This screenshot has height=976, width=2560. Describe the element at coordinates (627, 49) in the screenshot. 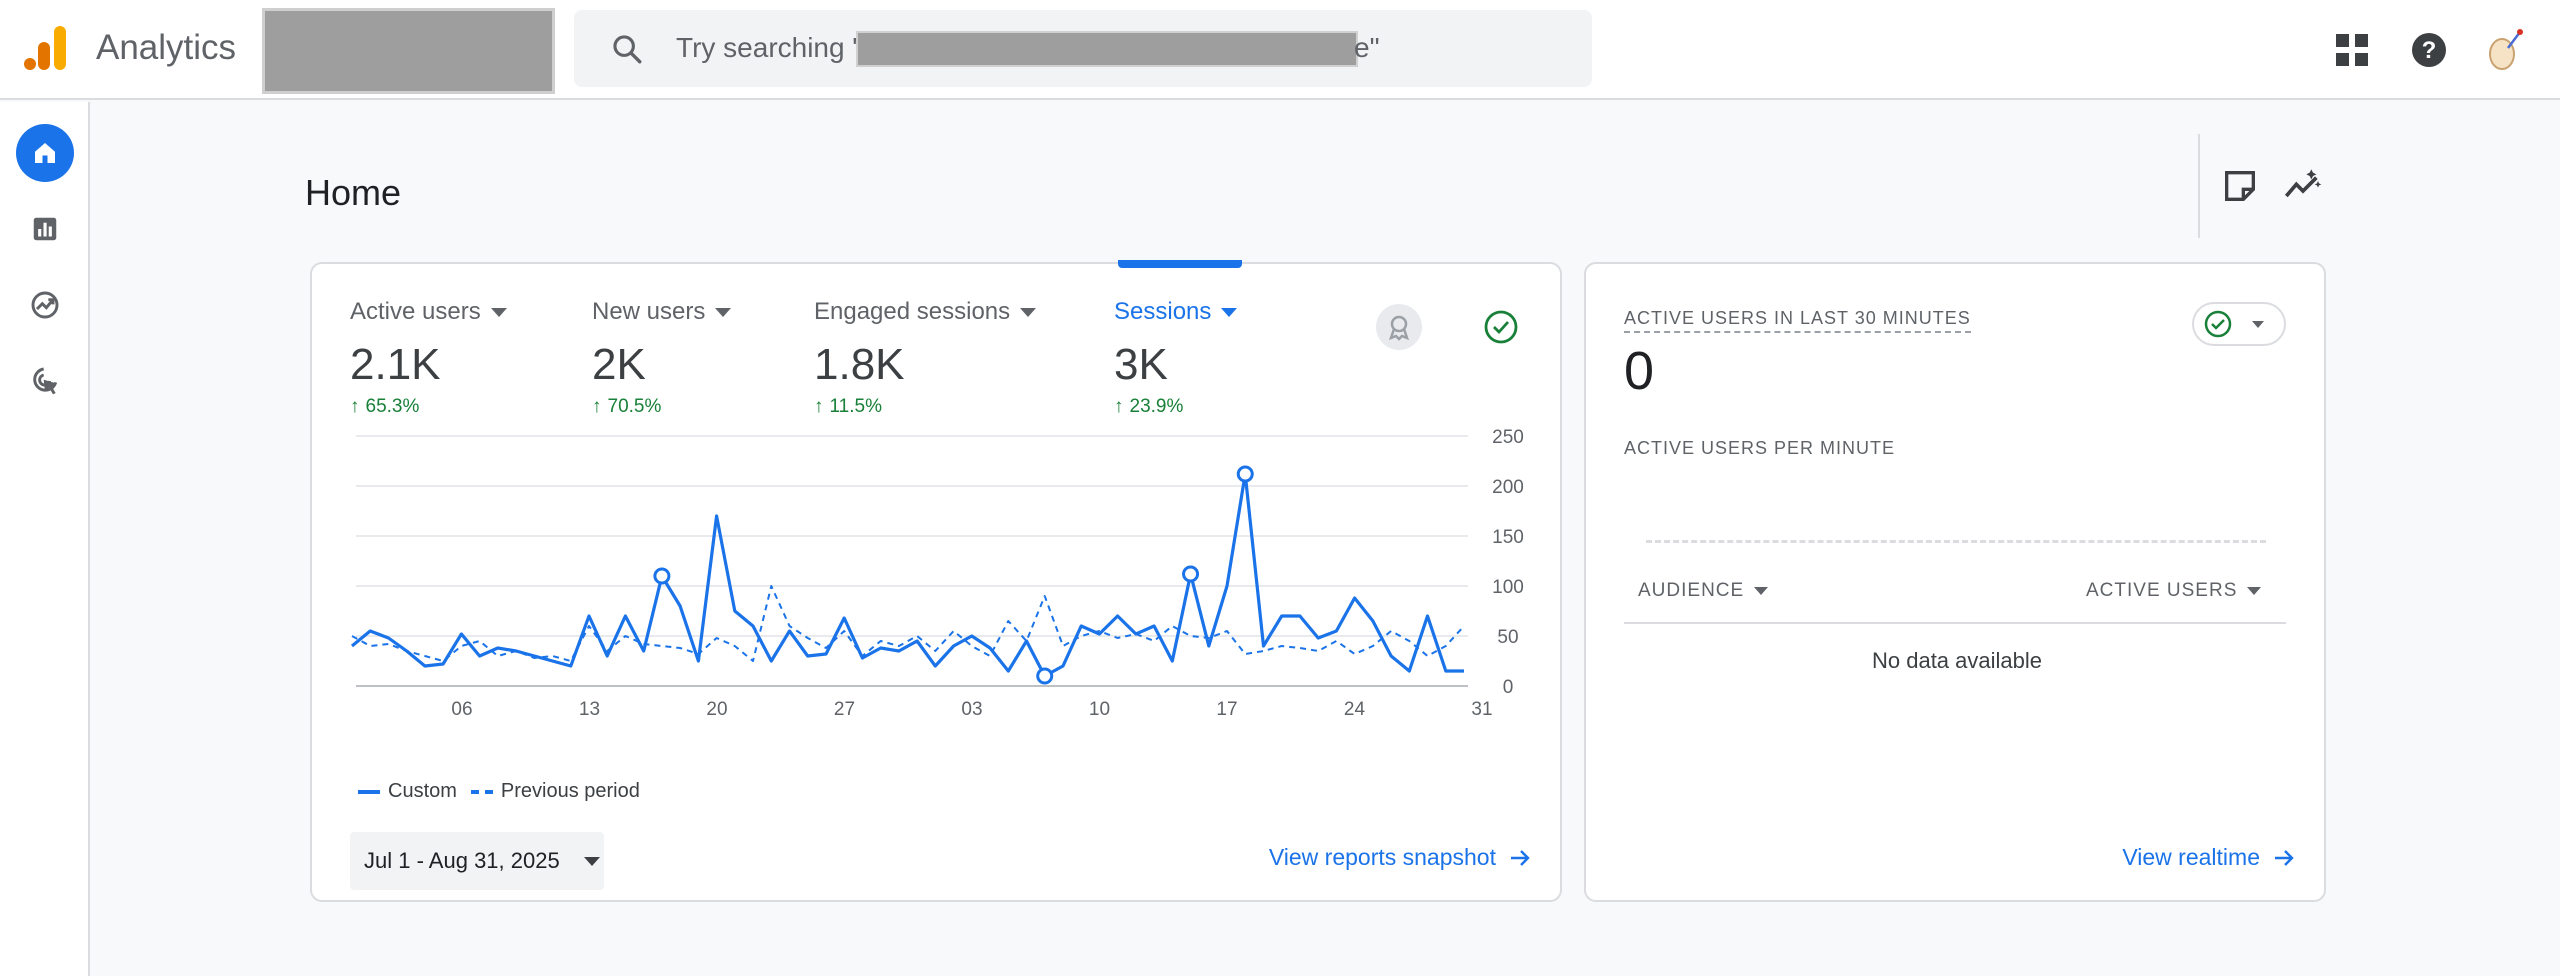

I see `search-icon` at that location.